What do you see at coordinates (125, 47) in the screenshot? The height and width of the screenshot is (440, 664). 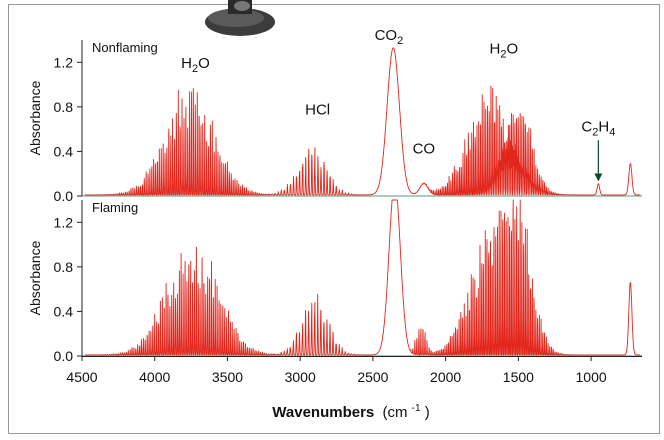 I see `panel-title: Nonflaming` at bounding box center [125, 47].